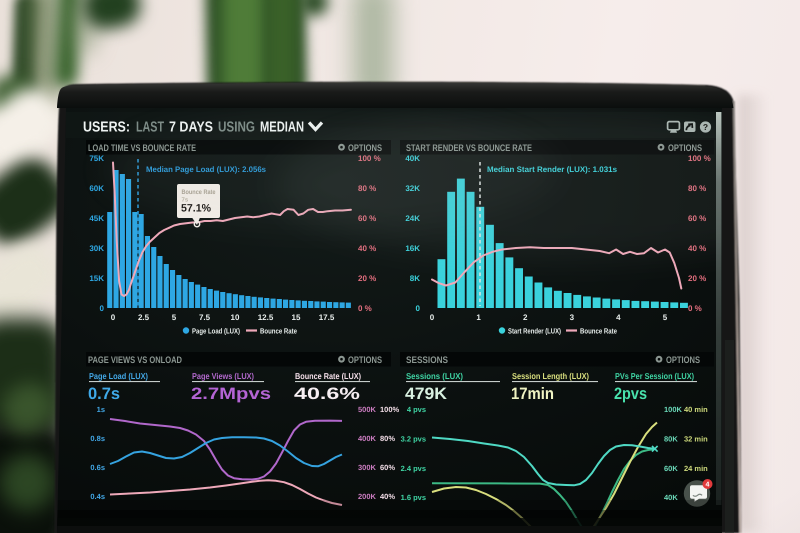 This screenshot has width=800, height=533. I want to click on svg-text: 200K, so click(367, 496).